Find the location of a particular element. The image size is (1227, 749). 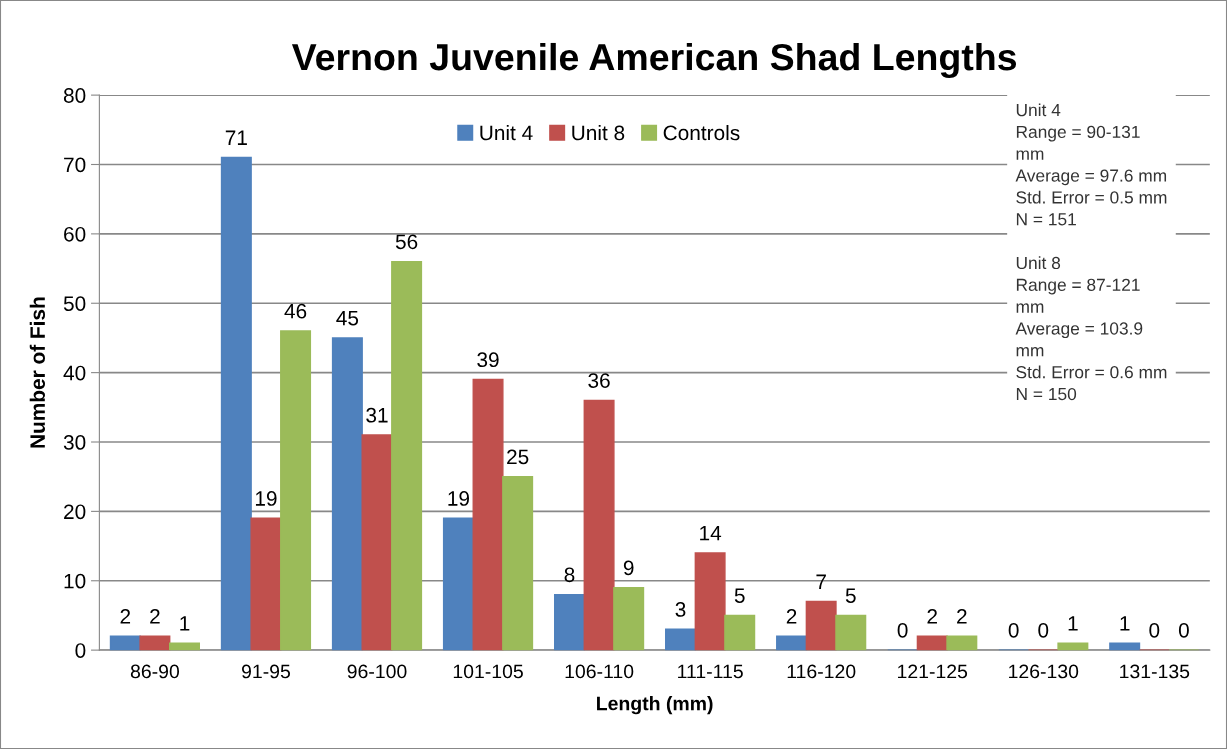

y-tick-label: 10 is located at coordinates (75, 581).